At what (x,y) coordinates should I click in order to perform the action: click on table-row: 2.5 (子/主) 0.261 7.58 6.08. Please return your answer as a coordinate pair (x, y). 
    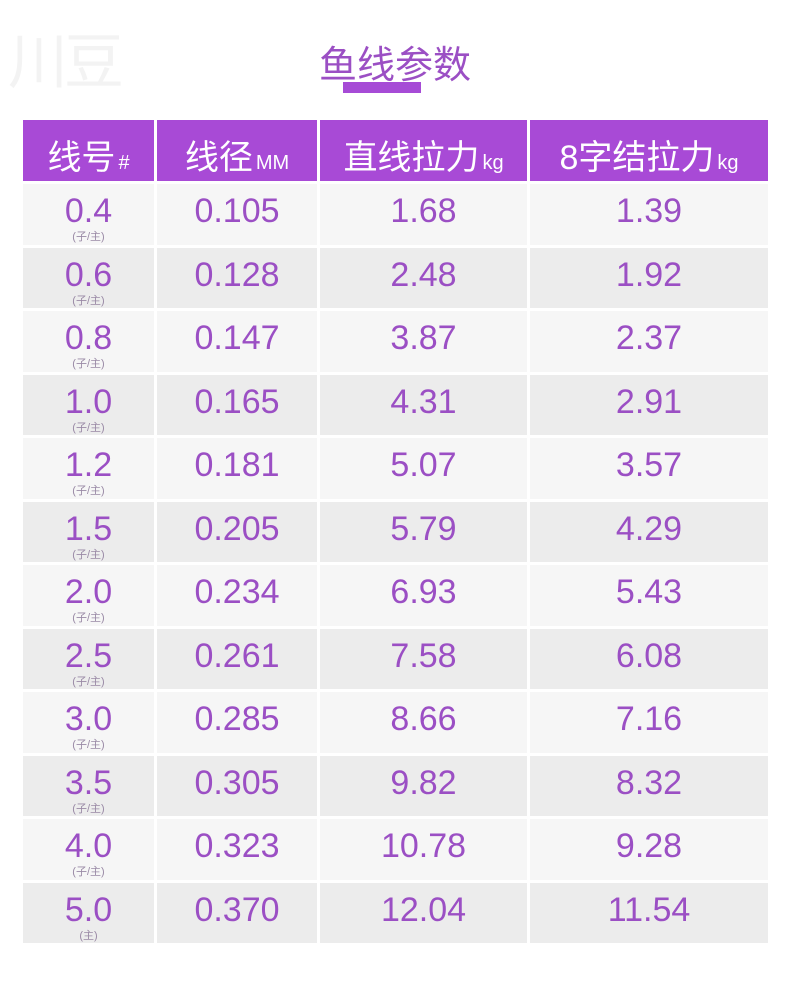
    Looking at the image, I should click on (395, 658).